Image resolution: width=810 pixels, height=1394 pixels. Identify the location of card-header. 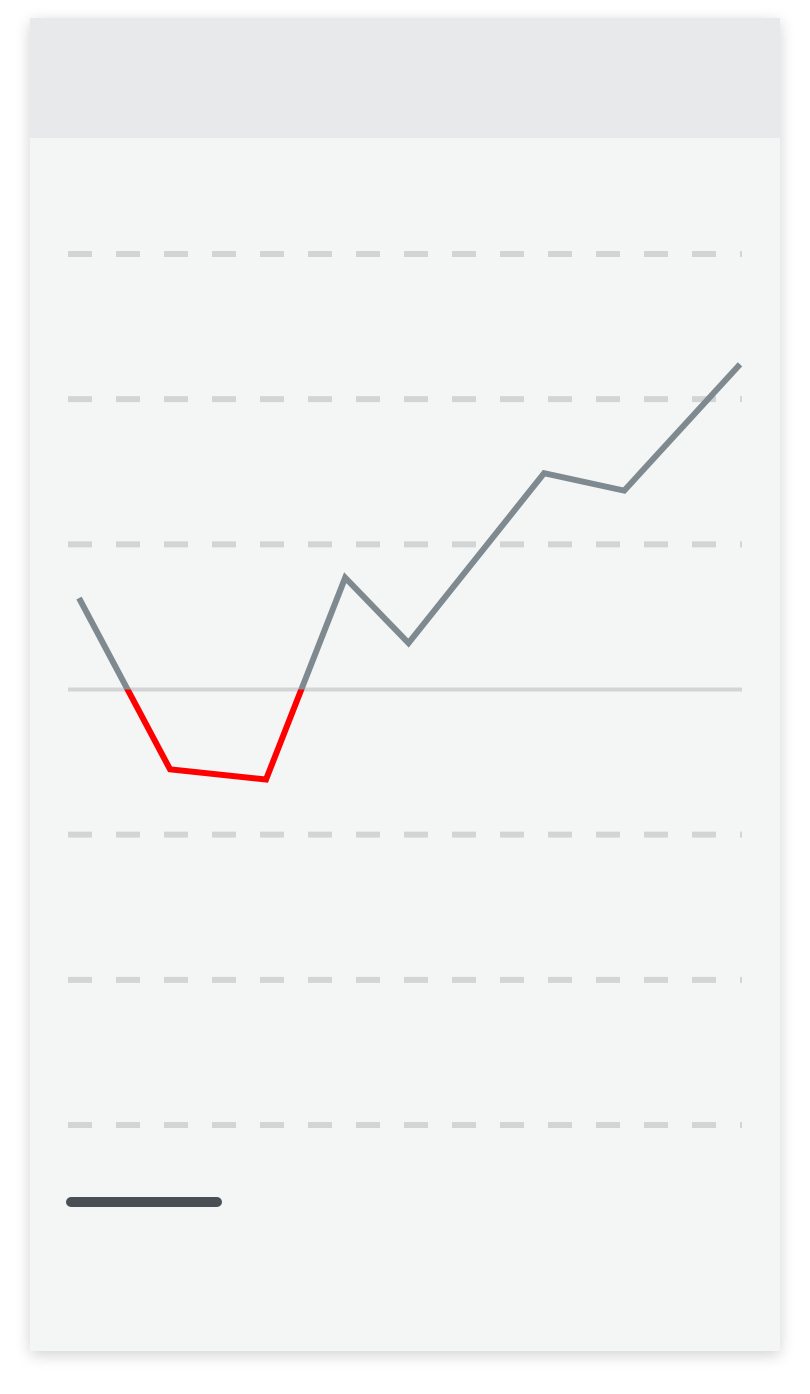
(405, 78).